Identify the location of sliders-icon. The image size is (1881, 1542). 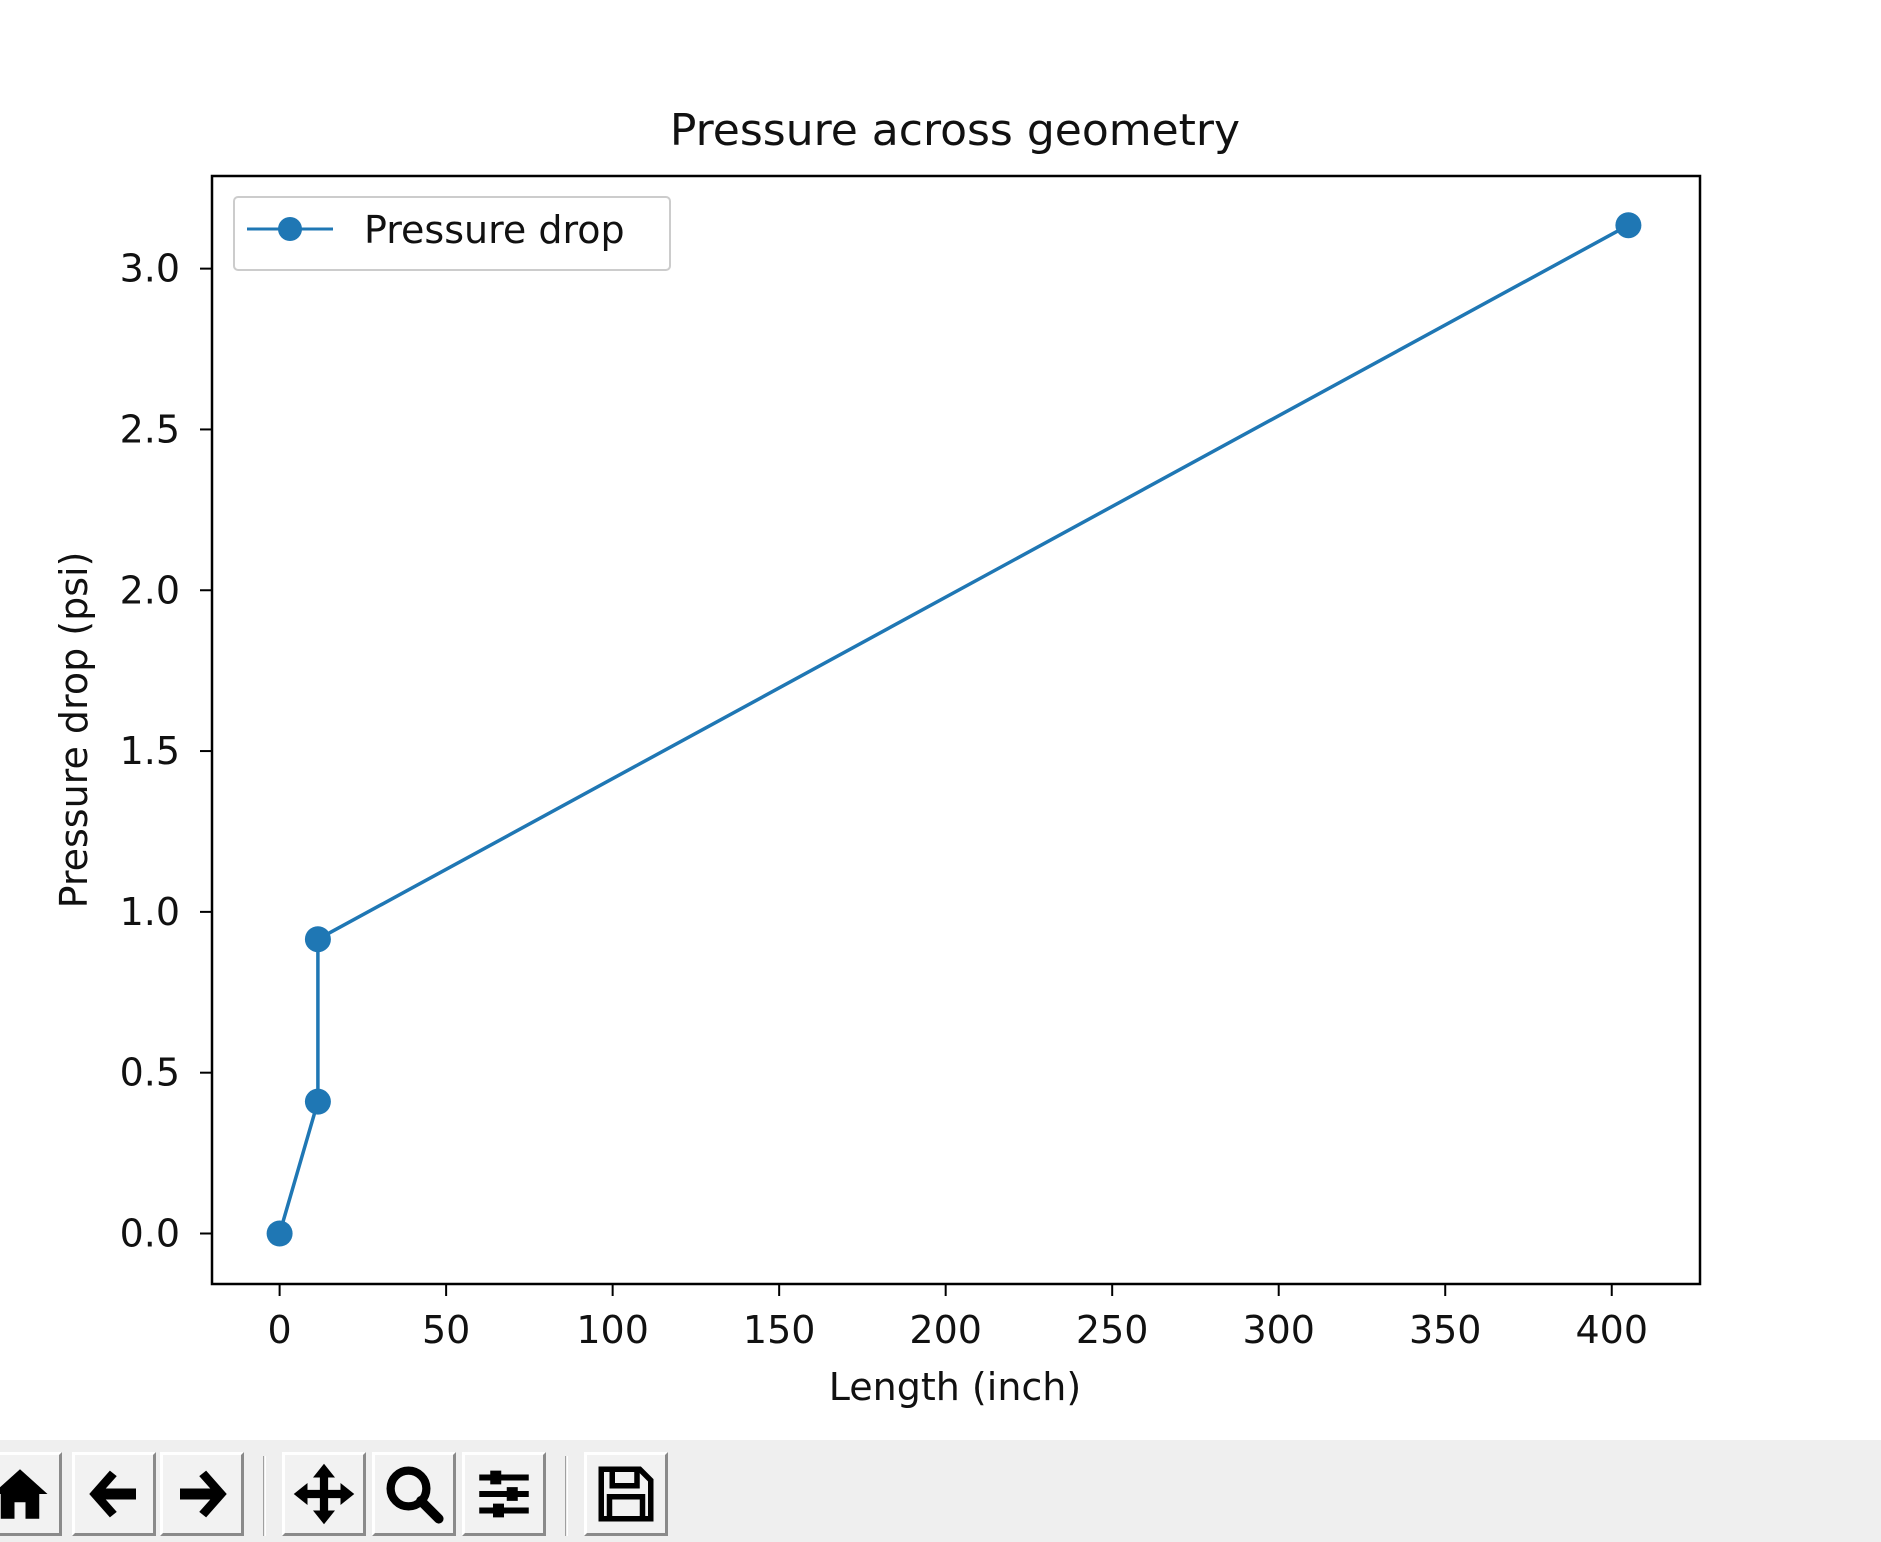
(504, 1494).